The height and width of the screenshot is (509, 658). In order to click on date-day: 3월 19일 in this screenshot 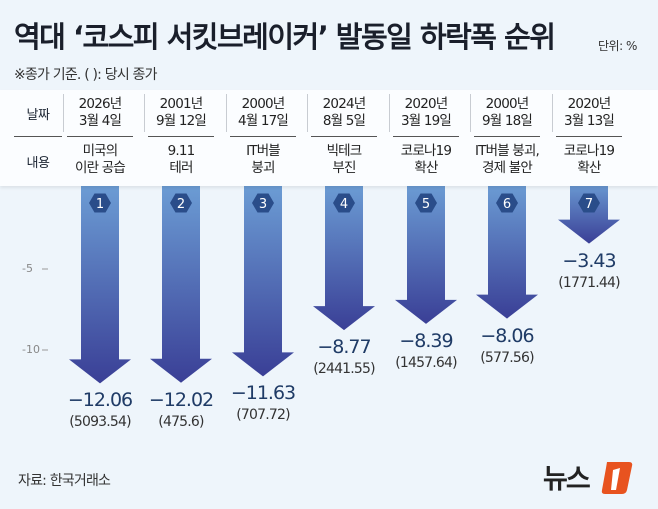, I will do `click(426, 121)`.